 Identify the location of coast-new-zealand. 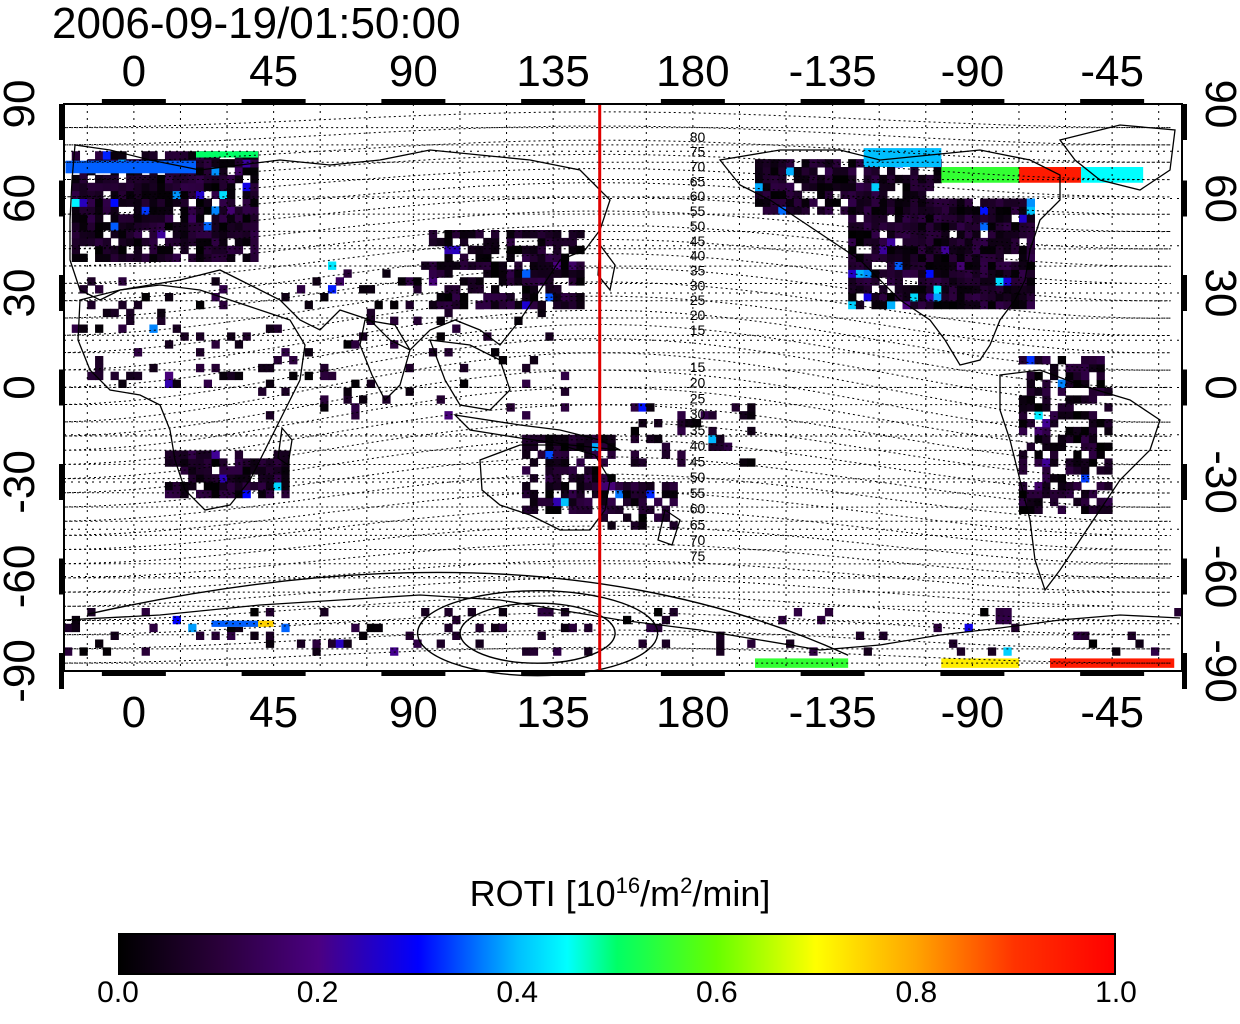
(669, 527).